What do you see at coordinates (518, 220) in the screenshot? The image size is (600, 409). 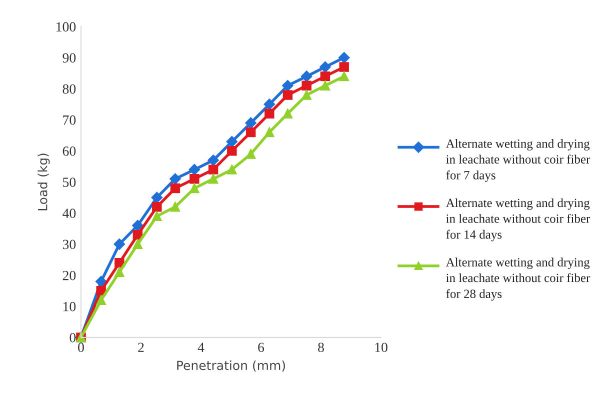 I see `legend-label: Alternate wetting and drying in leachate without coir fiber for 14 days` at bounding box center [518, 220].